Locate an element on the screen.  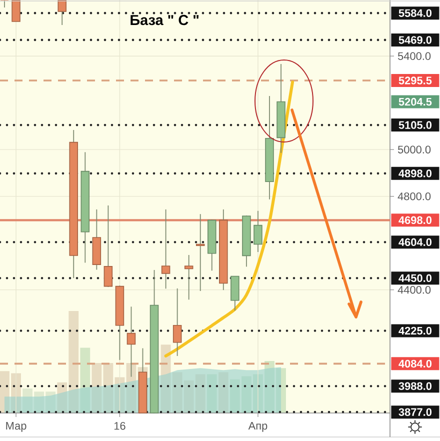
x-tick-label: Апр is located at coordinates (258, 427).